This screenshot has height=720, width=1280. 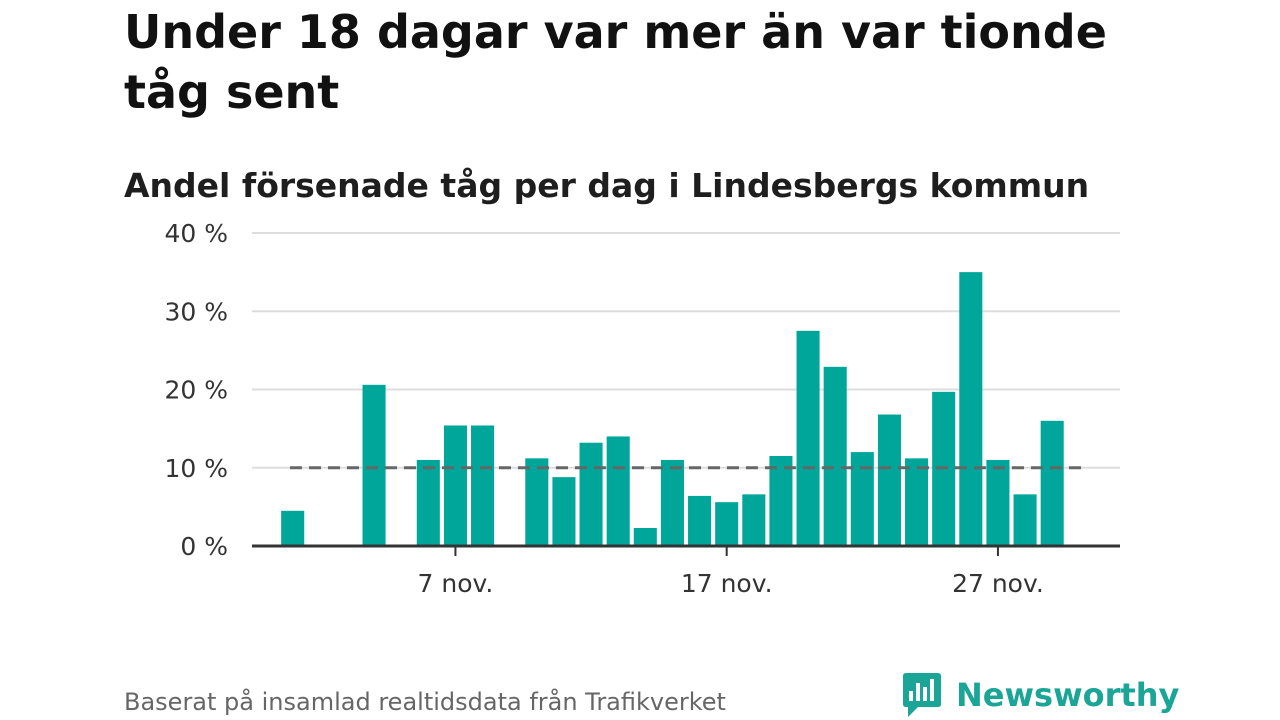 I want to click on y-tick-label: 20 %, so click(x=196, y=390).